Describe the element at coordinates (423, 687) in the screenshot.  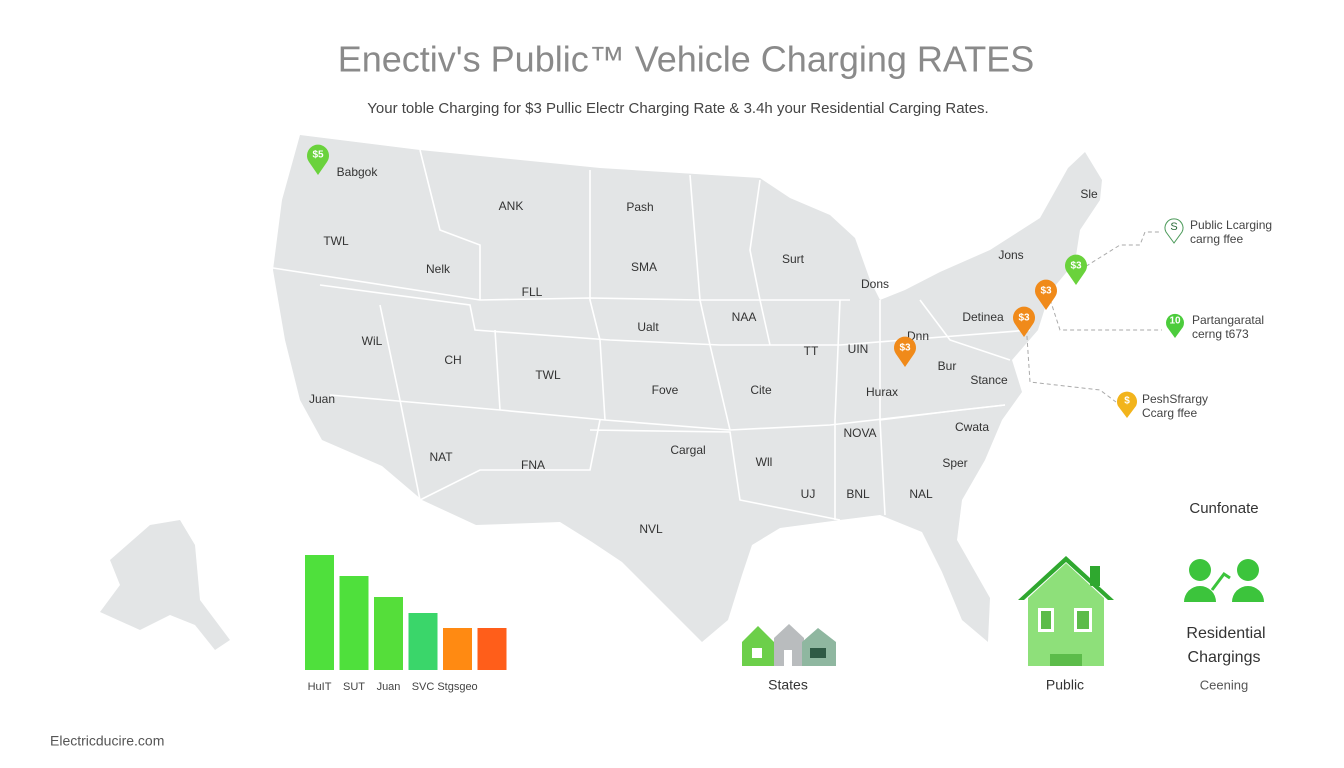
I see `x-tick-label: SVC` at that location.